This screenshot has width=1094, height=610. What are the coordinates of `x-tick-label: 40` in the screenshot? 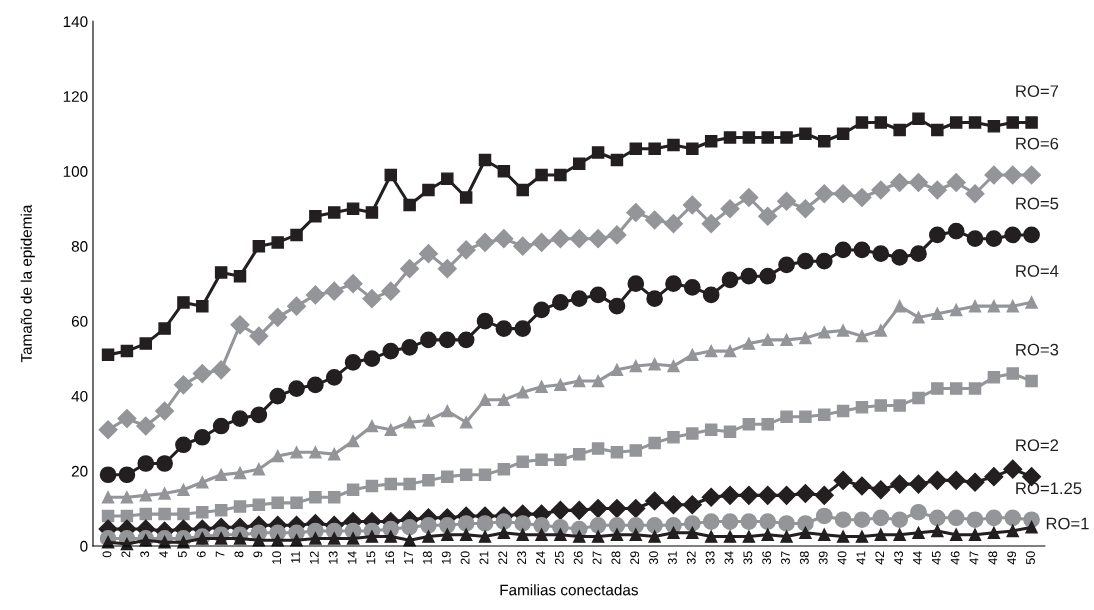 It's located at (842, 558).